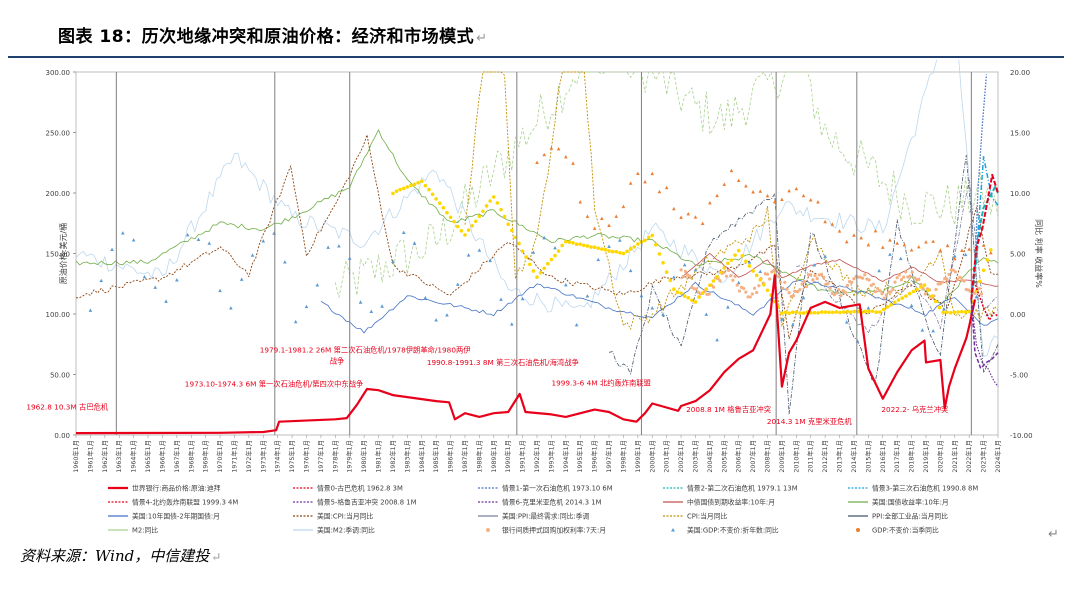 The width and height of the screenshot is (1080, 589). What do you see at coordinates (752, 456) in the screenshot?
I see `x-axis-tick-label: 2007年1月` at bounding box center [752, 456].